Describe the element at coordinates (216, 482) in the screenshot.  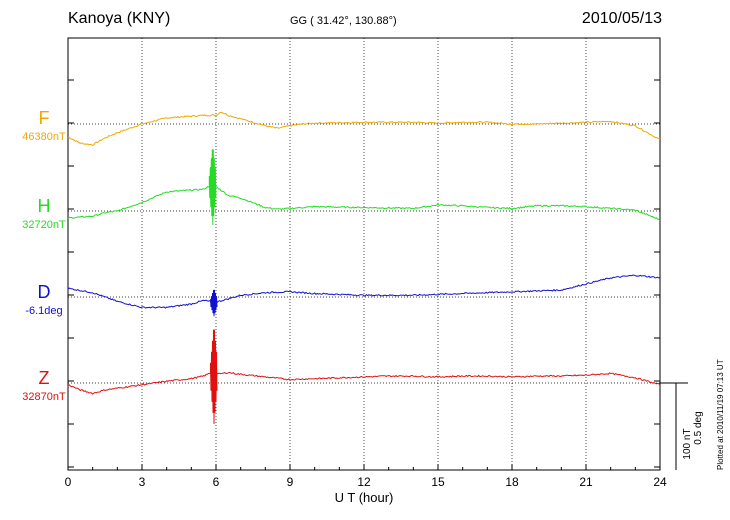
I see `x-tick-label: 6` at that location.